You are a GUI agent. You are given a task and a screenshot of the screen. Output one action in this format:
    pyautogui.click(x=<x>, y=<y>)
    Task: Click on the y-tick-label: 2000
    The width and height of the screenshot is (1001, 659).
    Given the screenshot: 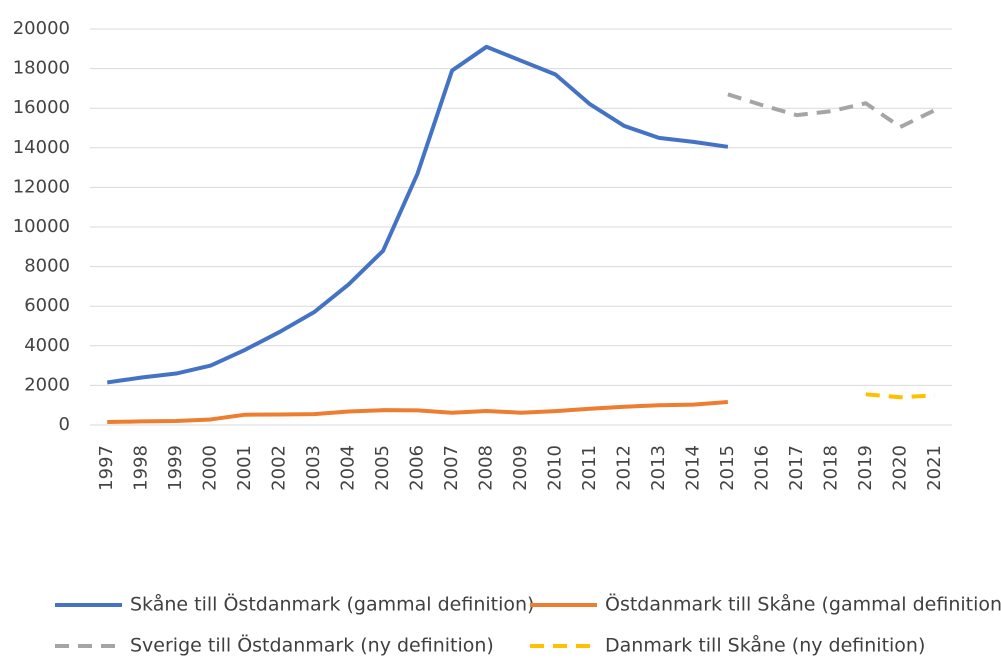 What is the action you would take?
    pyautogui.click(x=47, y=384)
    